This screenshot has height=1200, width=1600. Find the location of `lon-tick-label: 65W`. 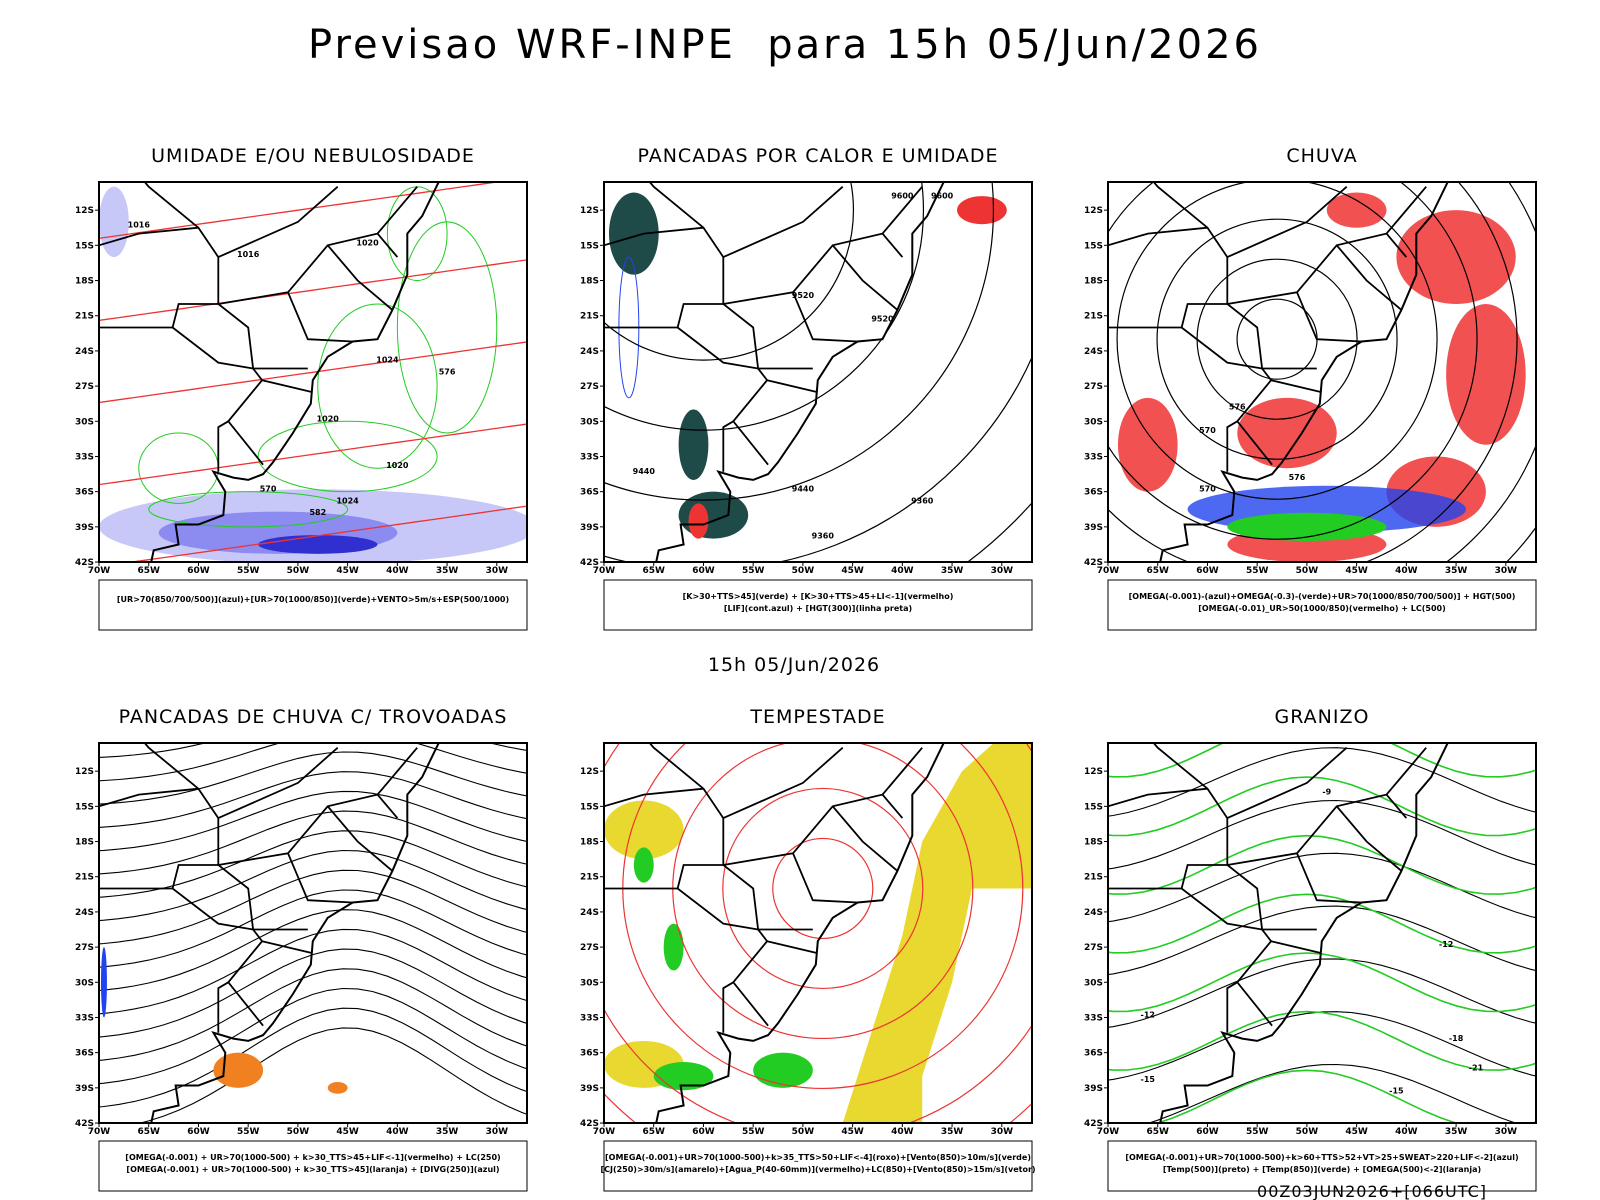

lon-tick-label: 65W is located at coordinates (653, 571).